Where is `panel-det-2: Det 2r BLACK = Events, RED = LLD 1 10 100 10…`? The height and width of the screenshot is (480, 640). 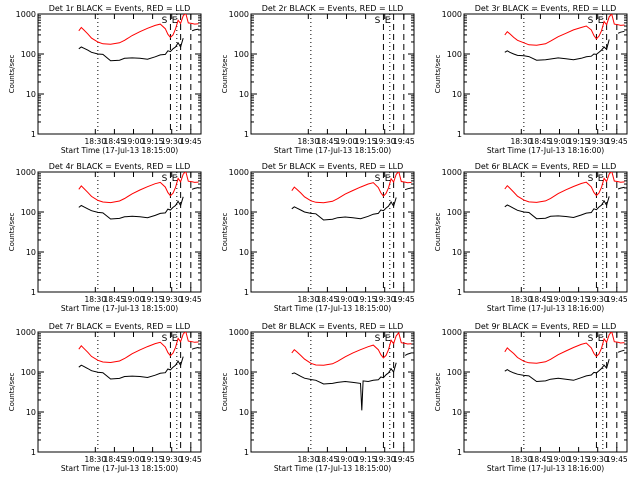 panel-det-2: Det 2r BLACK = Events, RED = LLD 1 10 100 10… is located at coordinates (318, 79).